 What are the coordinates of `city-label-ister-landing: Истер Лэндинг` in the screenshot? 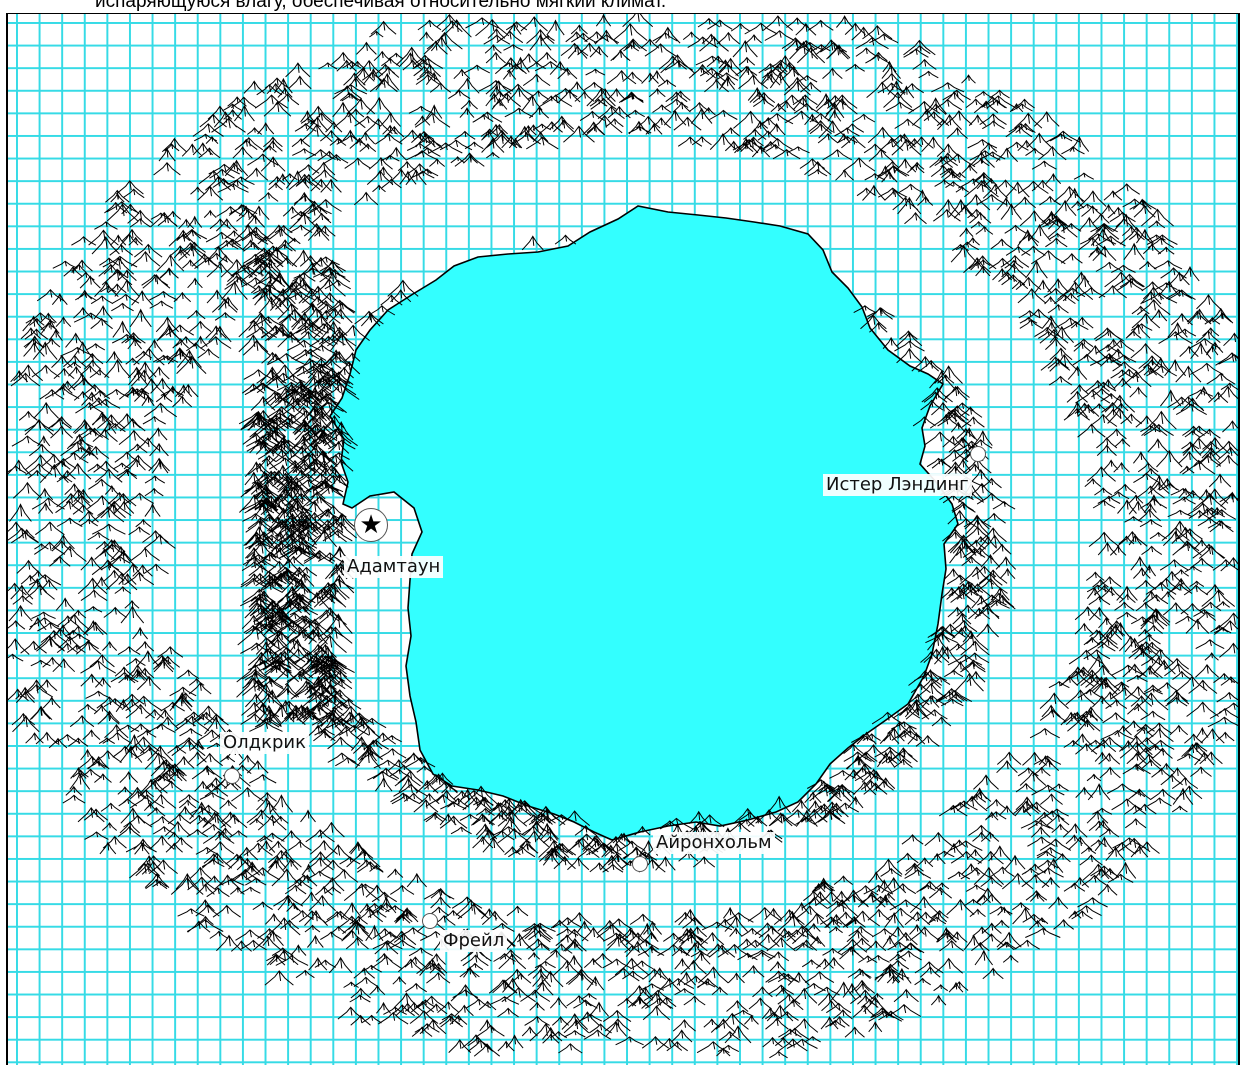 It's located at (897, 485).